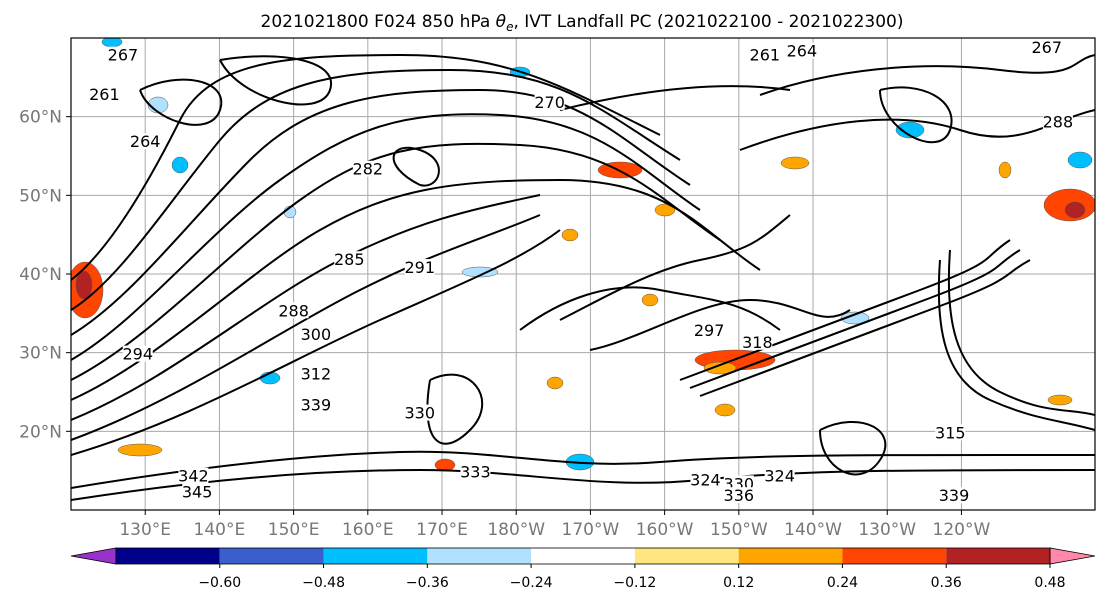 This screenshot has height=603, width=1105. I want to click on contour-label: 336, so click(739, 495).